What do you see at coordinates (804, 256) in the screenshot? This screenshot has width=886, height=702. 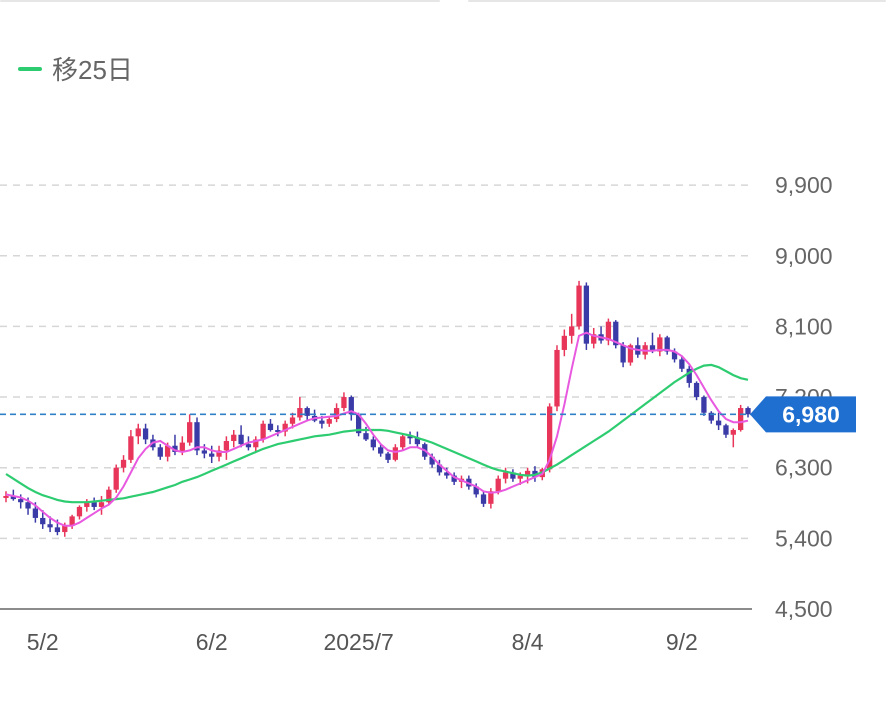 I see `y-tick-label: 9,000` at bounding box center [804, 256].